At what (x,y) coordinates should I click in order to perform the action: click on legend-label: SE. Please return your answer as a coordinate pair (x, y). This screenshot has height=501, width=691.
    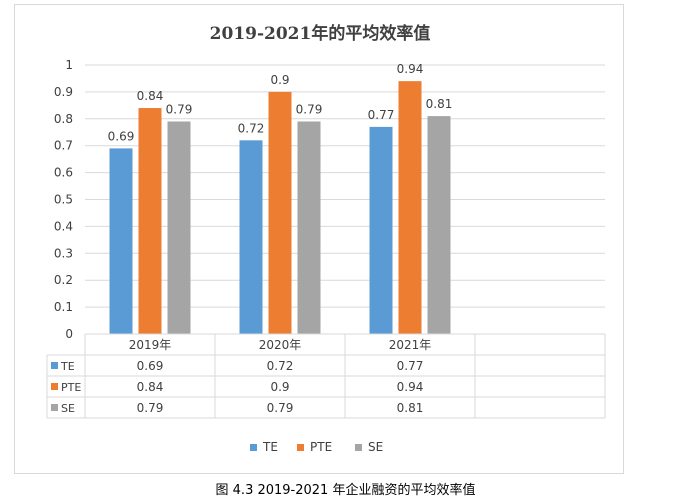
    Looking at the image, I should click on (375, 447).